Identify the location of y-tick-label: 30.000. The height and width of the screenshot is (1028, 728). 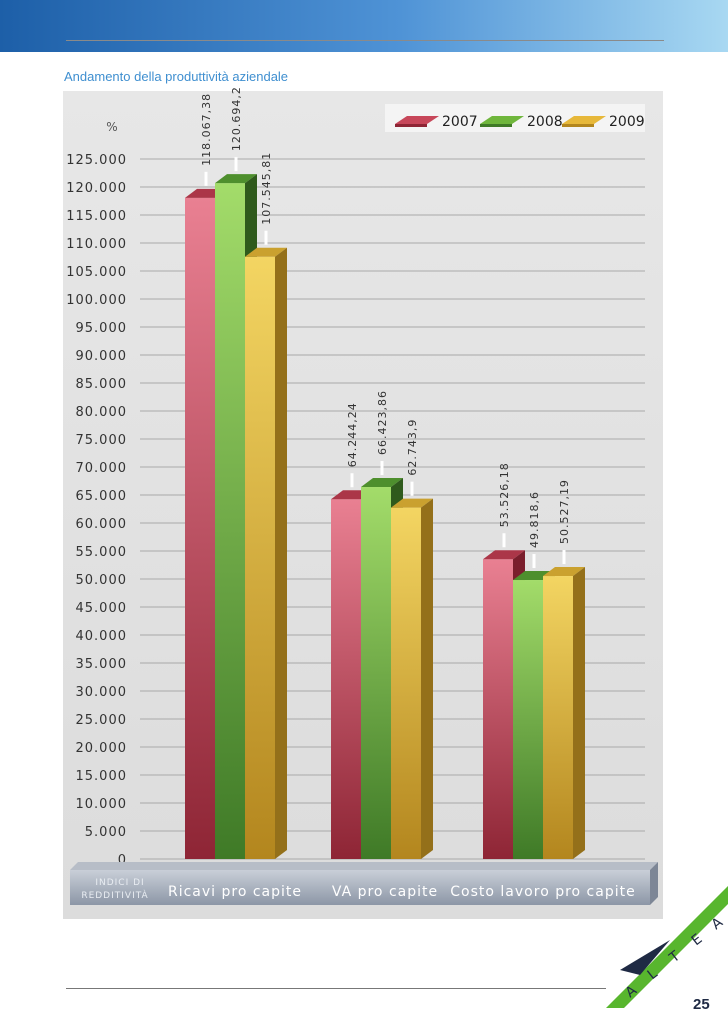
(102, 692).